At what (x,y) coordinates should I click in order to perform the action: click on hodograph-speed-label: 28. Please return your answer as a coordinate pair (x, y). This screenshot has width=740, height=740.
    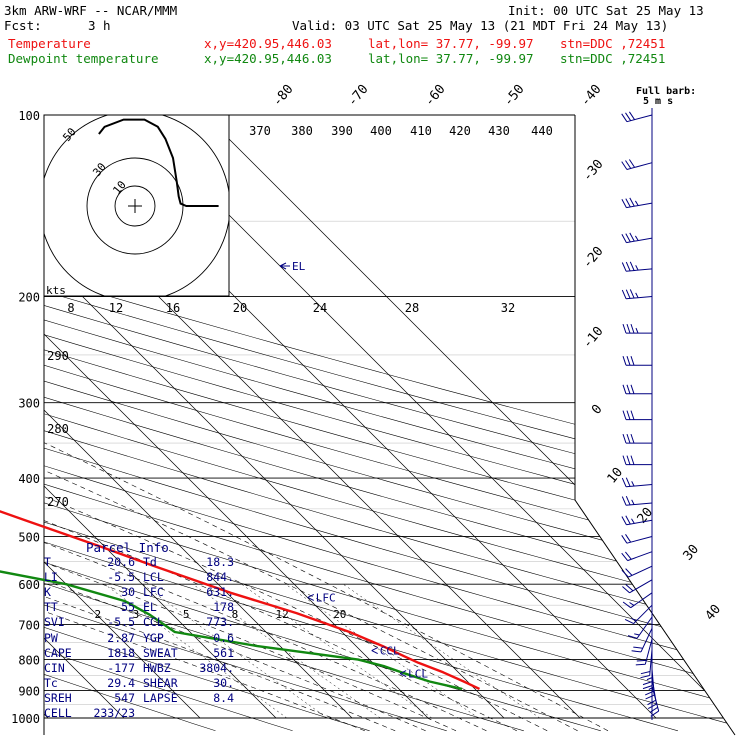
    Looking at the image, I should click on (412, 308).